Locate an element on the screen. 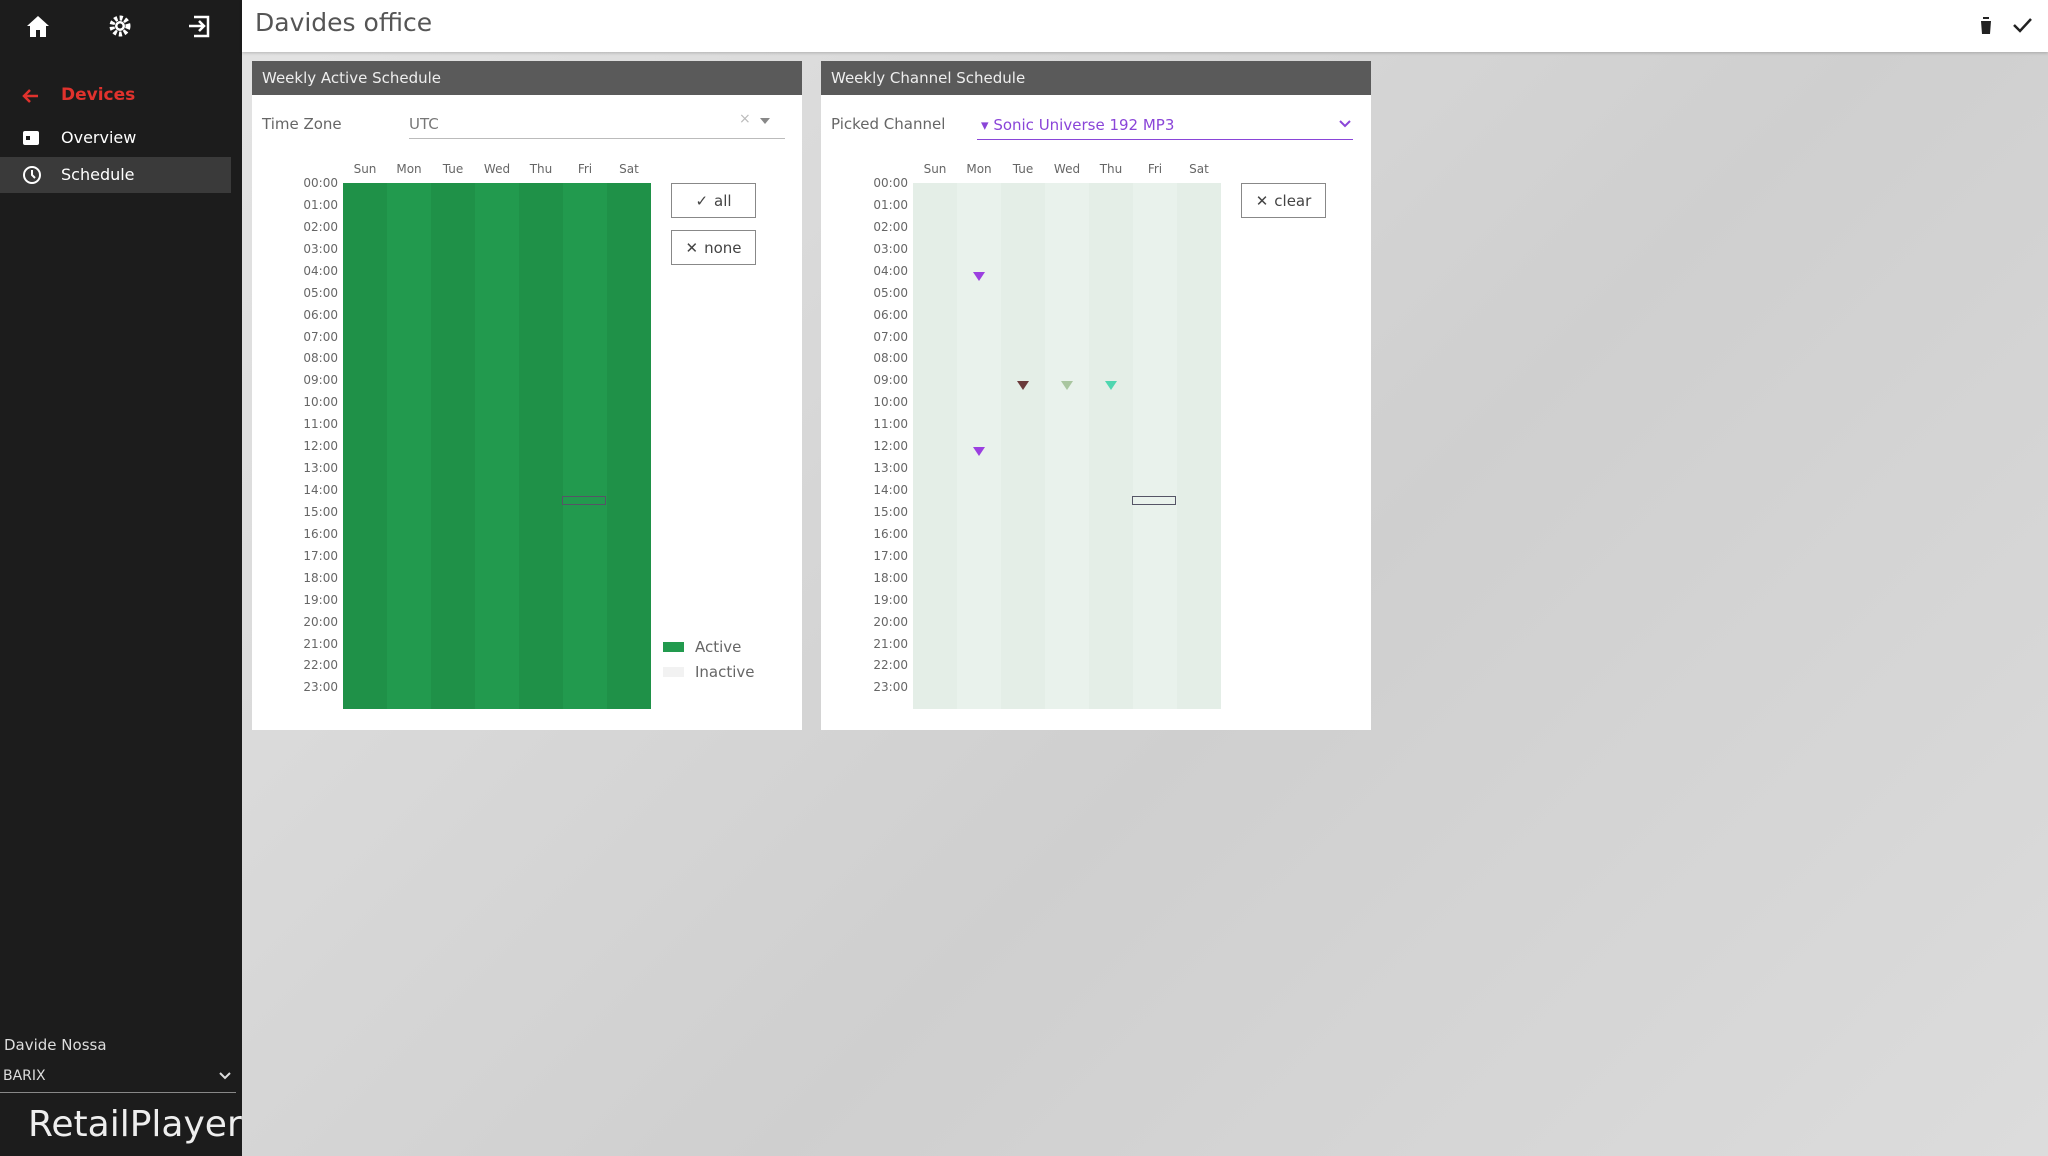 The image size is (2048, 1156). hour-label: 22:00 is located at coordinates (890, 665).